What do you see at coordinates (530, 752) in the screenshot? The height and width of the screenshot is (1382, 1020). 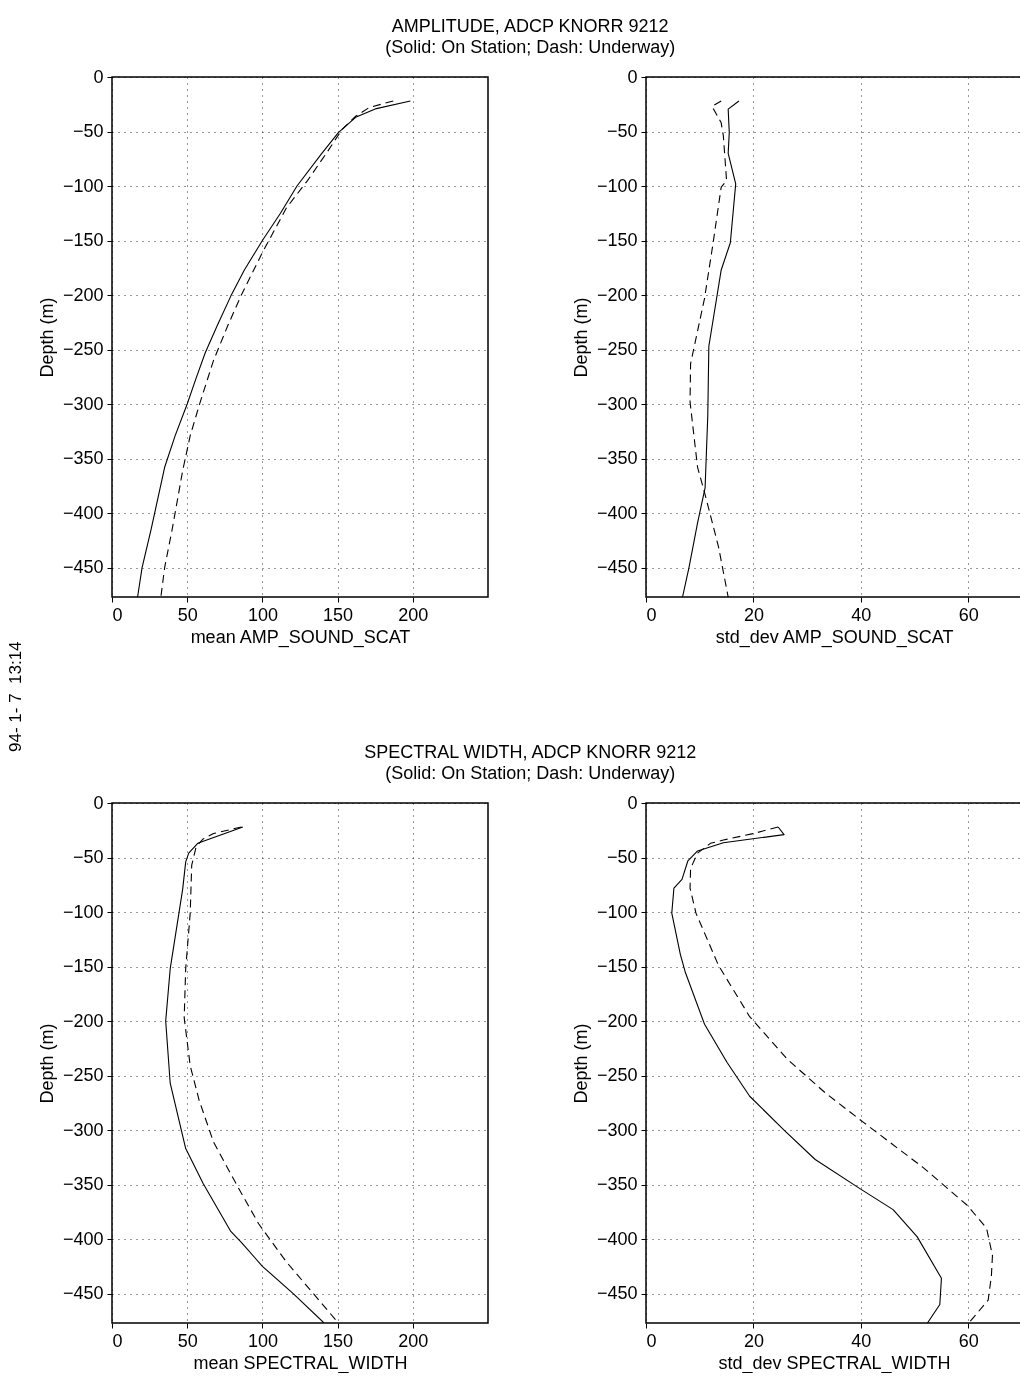 I see `text: SPECTRAL WIDTH, ADCP KNORR 9212` at bounding box center [530, 752].